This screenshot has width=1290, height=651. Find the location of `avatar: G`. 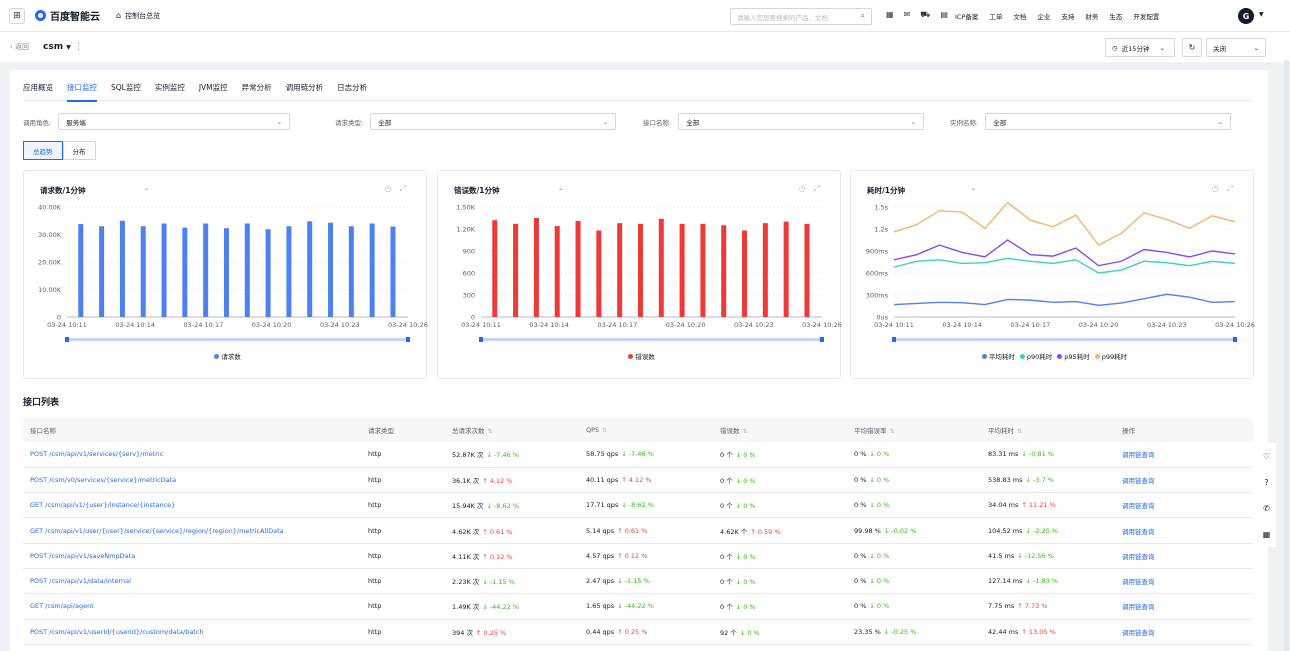

avatar: G is located at coordinates (1246, 16).